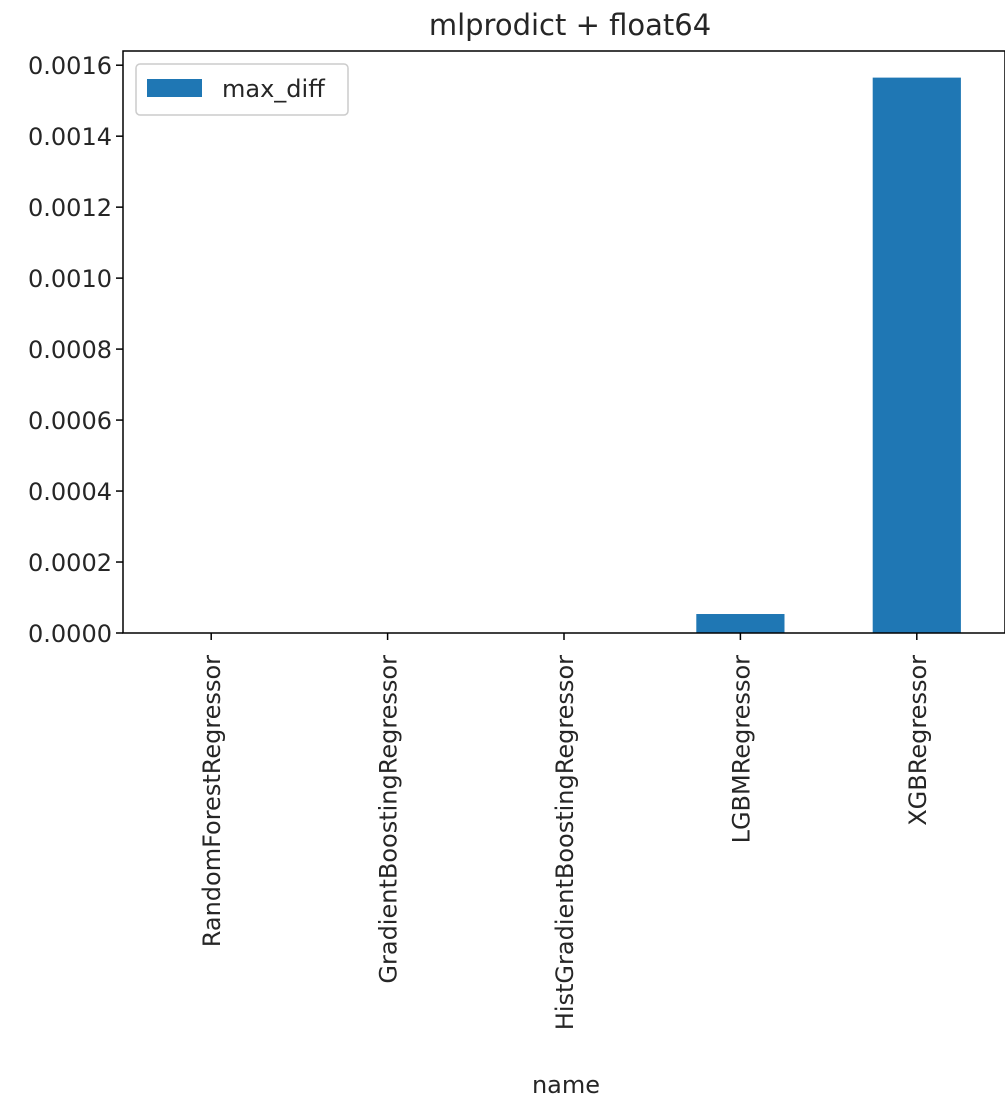 The image size is (1005, 1103). Describe the element at coordinates (212, 801) in the screenshot. I see `x-tick-label: RandomForestRegressor` at that location.